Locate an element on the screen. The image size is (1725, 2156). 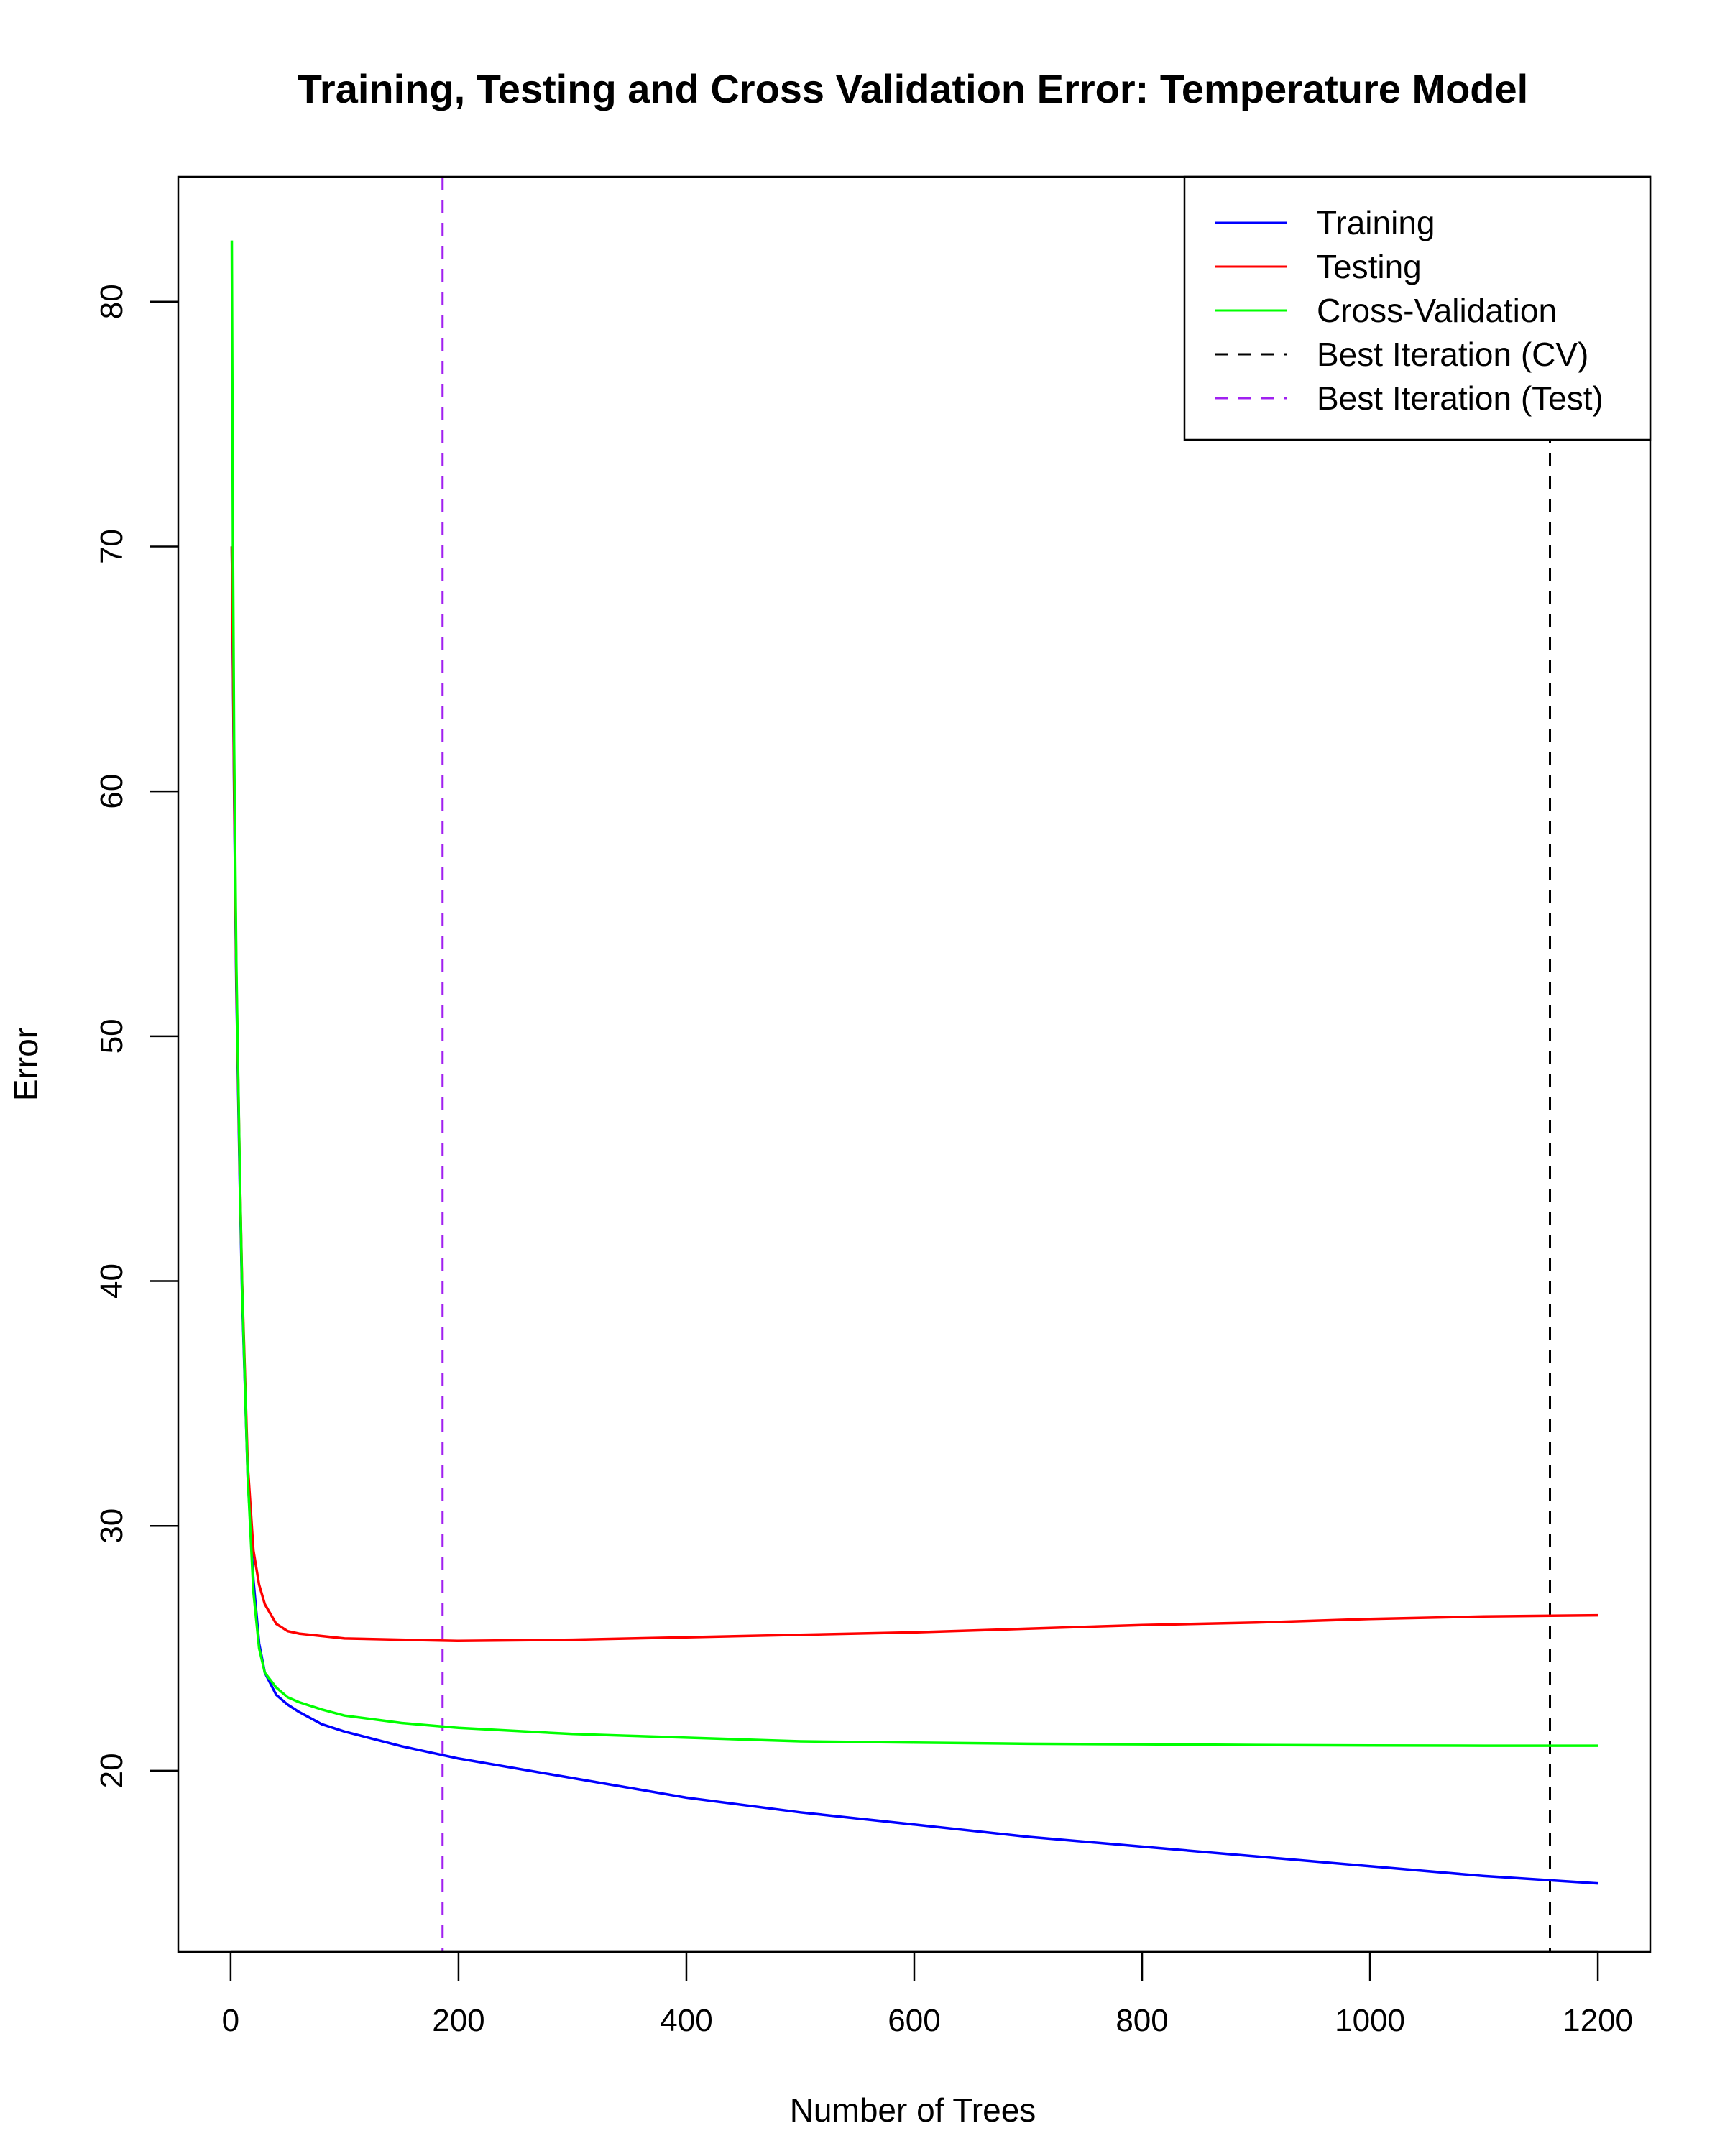
x-tick-label: 1000 is located at coordinates (1370, 2020).